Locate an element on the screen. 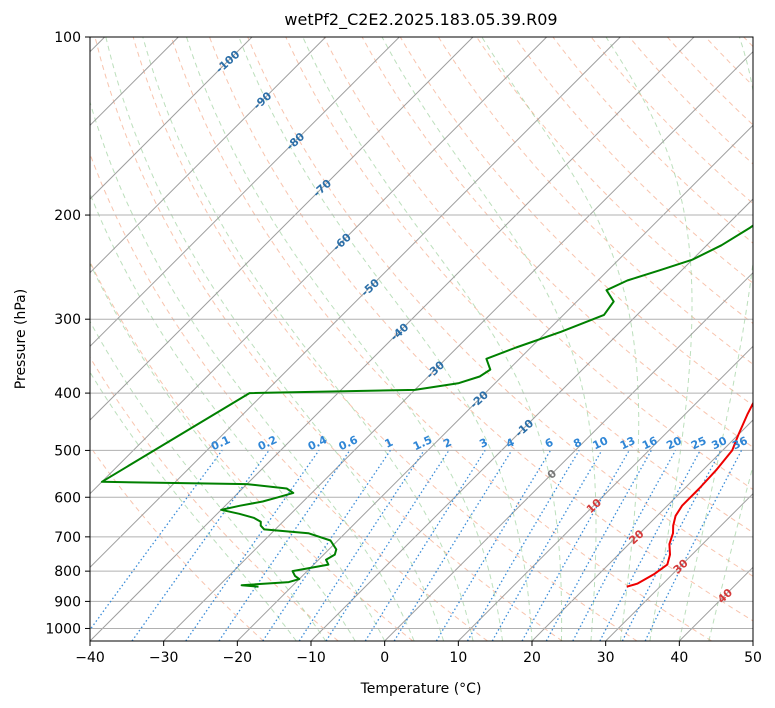 The width and height of the screenshot is (775, 708). mixing-ratio-label: 10 is located at coordinates (601, 443).